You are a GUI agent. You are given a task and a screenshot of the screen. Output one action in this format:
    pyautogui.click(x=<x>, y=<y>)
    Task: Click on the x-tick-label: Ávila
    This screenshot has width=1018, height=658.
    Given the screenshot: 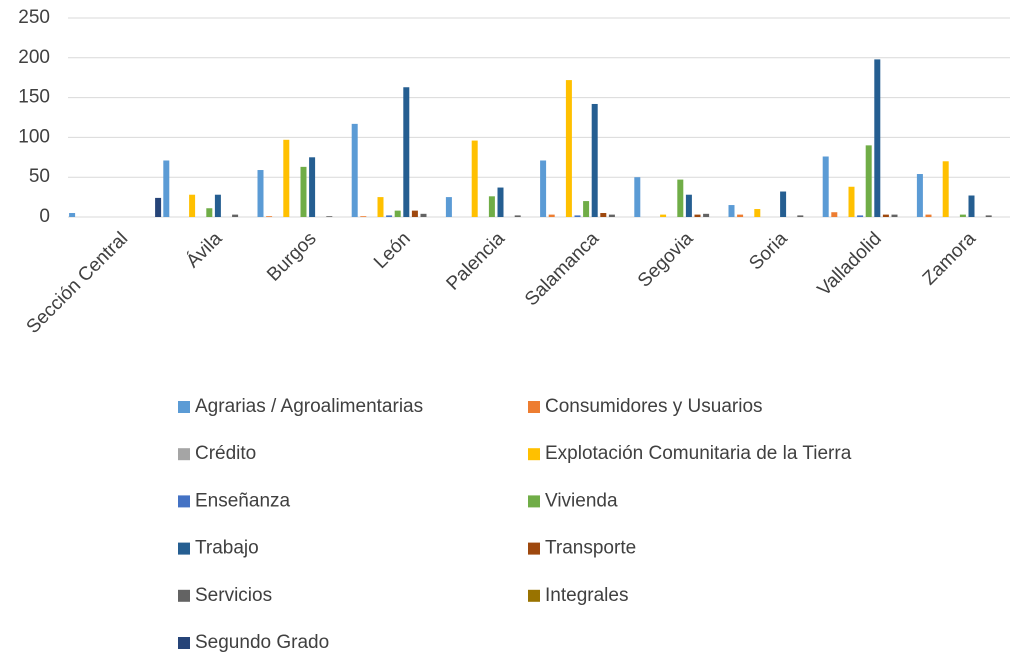 What is the action you would take?
    pyautogui.click(x=204, y=250)
    